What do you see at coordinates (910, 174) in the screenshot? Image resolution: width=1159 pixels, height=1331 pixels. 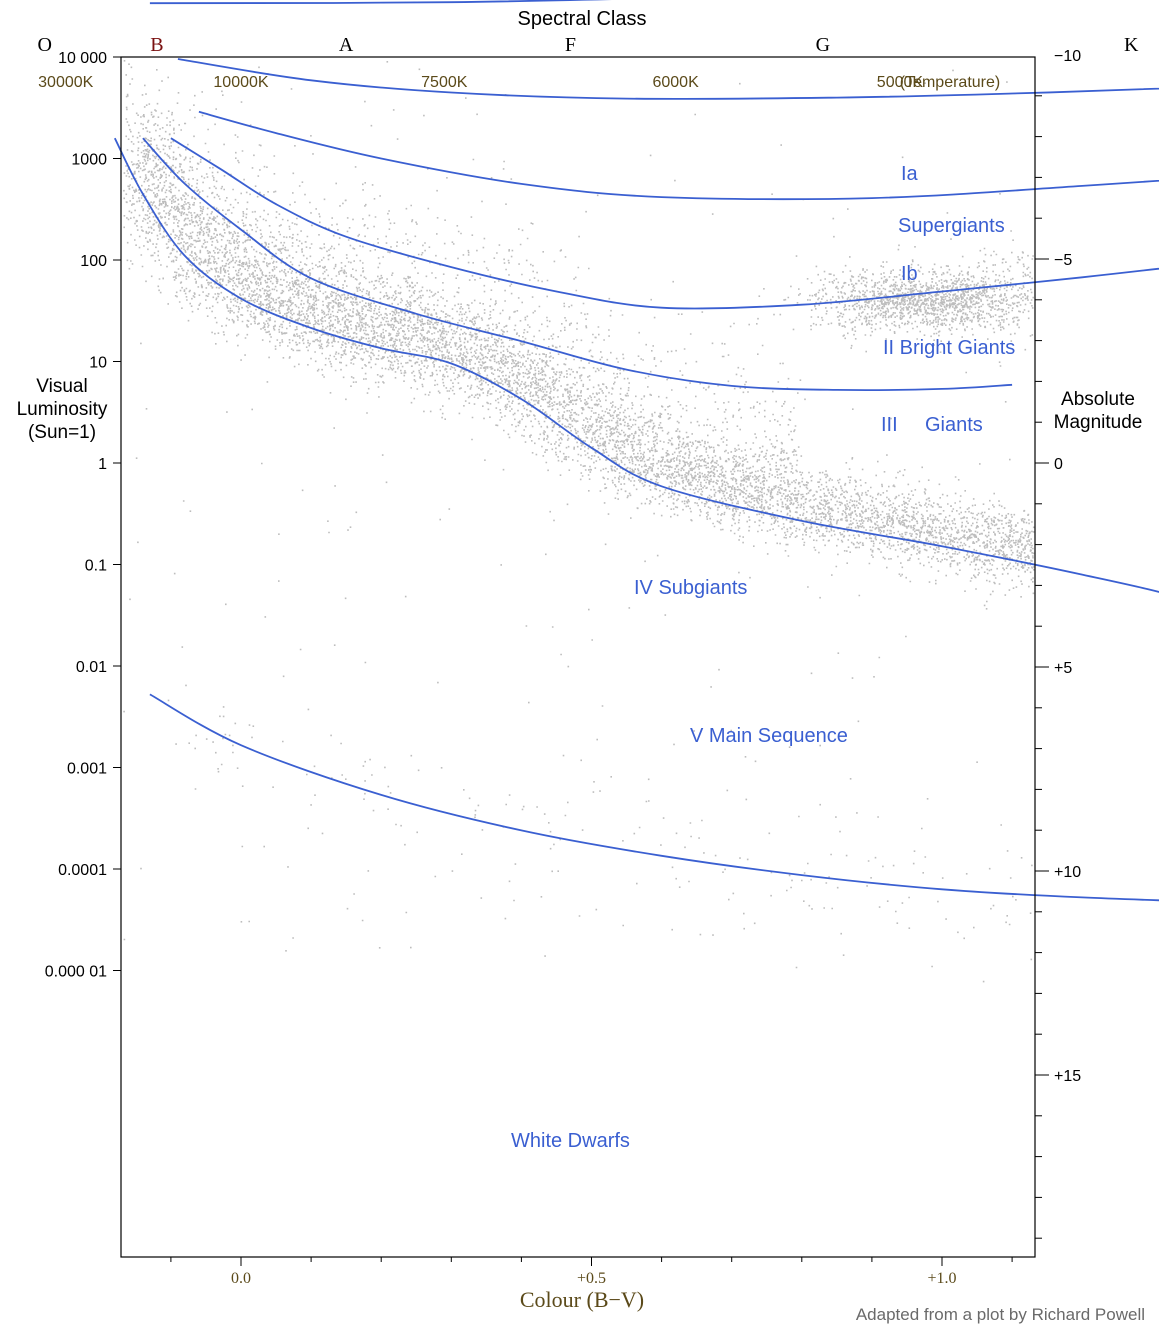 I see `label-ia: Ia` at bounding box center [910, 174].